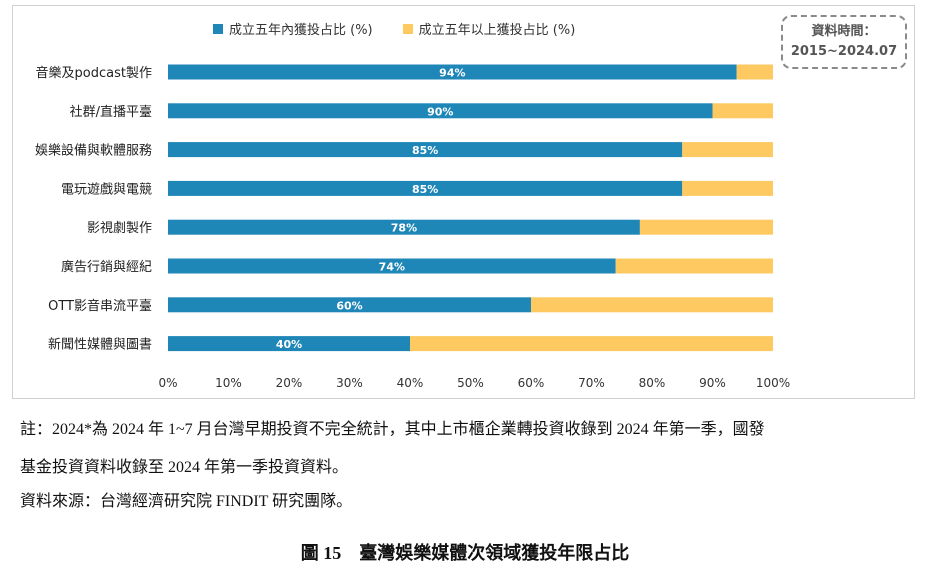  What do you see at coordinates (111, 112) in the screenshot?
I see `category-label-1: 社群/直播平臺` at bounding box center [111, 112].